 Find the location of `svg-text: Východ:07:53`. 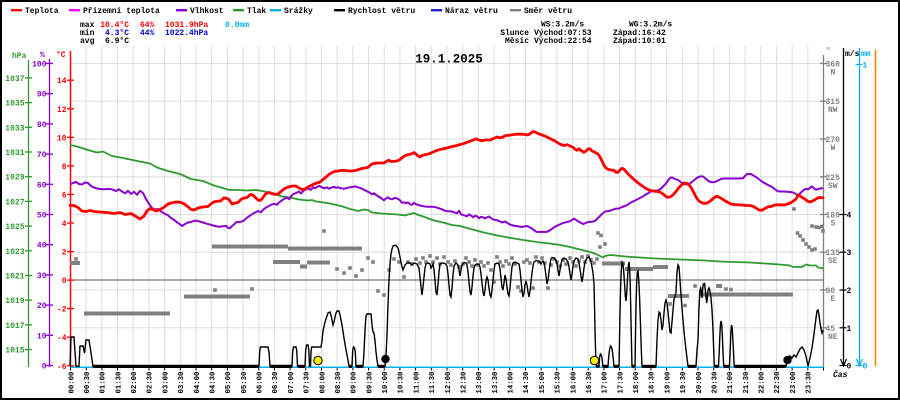

svg-text: Východ:07:53 is located at coordinates (563, 33).